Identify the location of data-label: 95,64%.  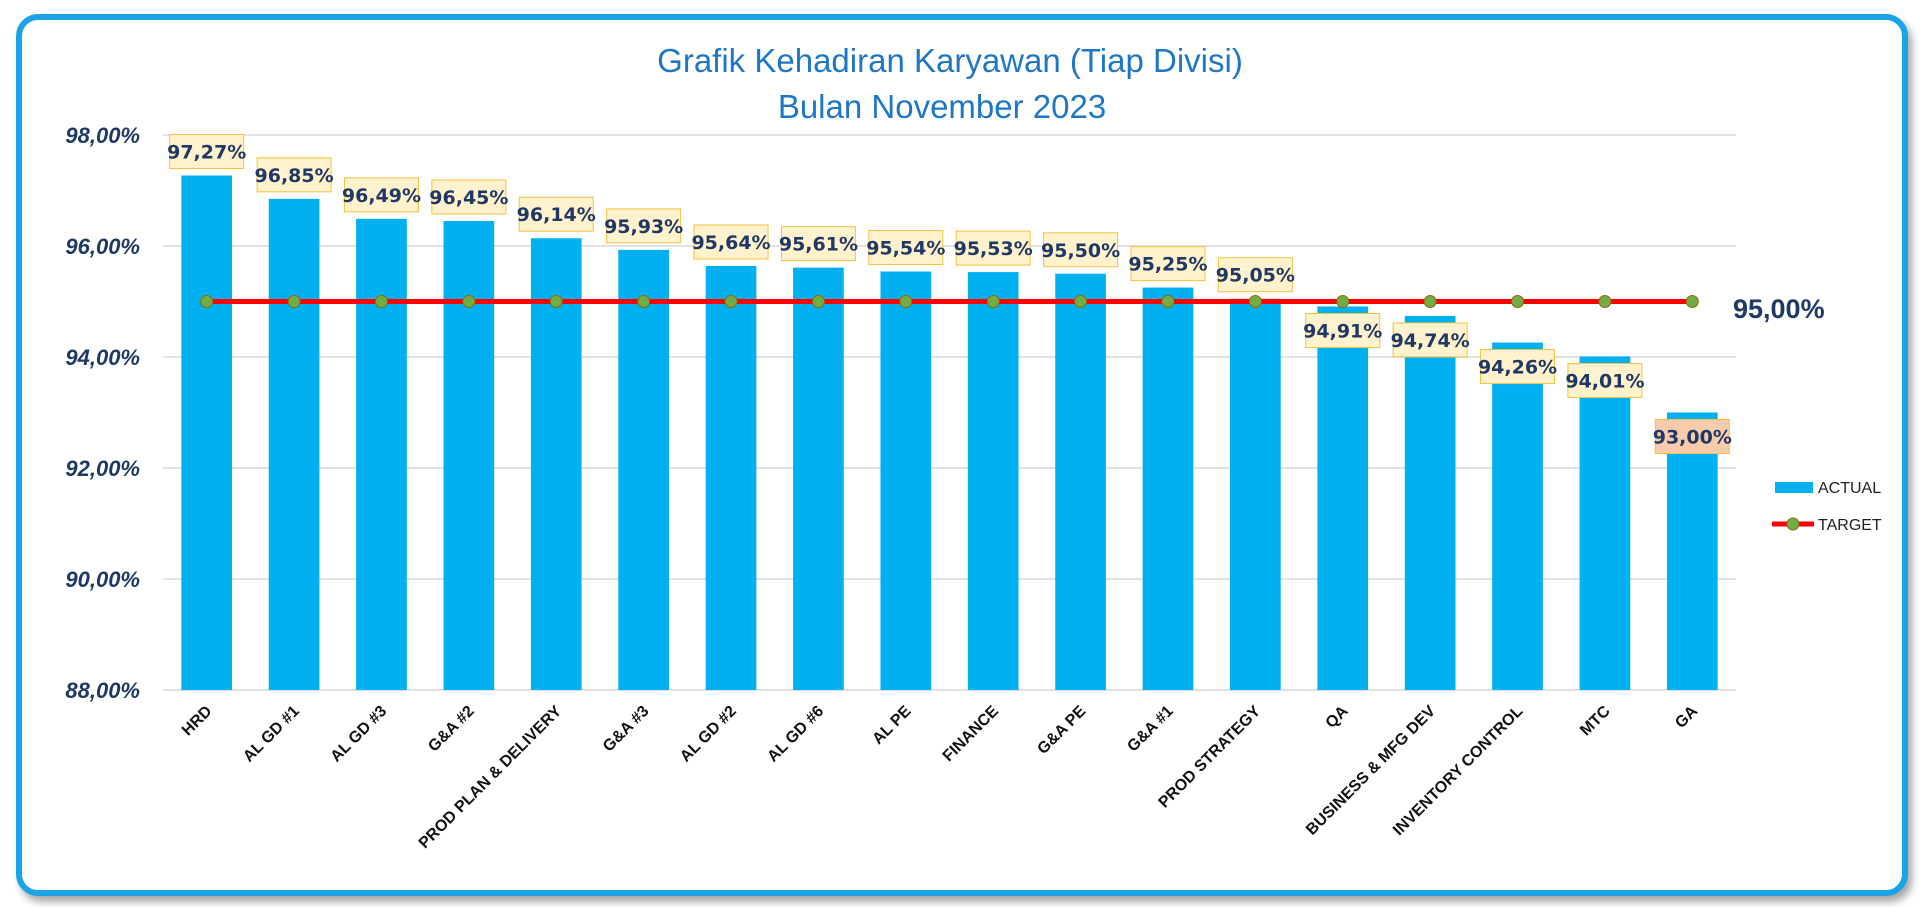
(730, 243).